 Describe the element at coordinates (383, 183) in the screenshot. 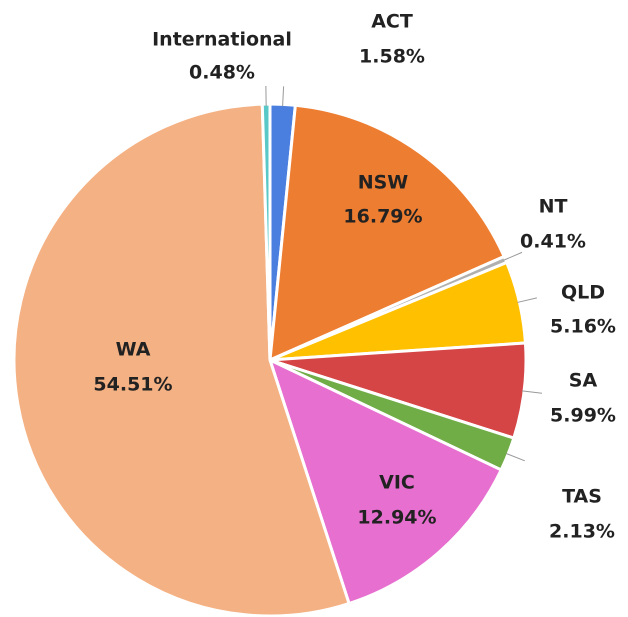

I see `slice-label: NSW` at that location.